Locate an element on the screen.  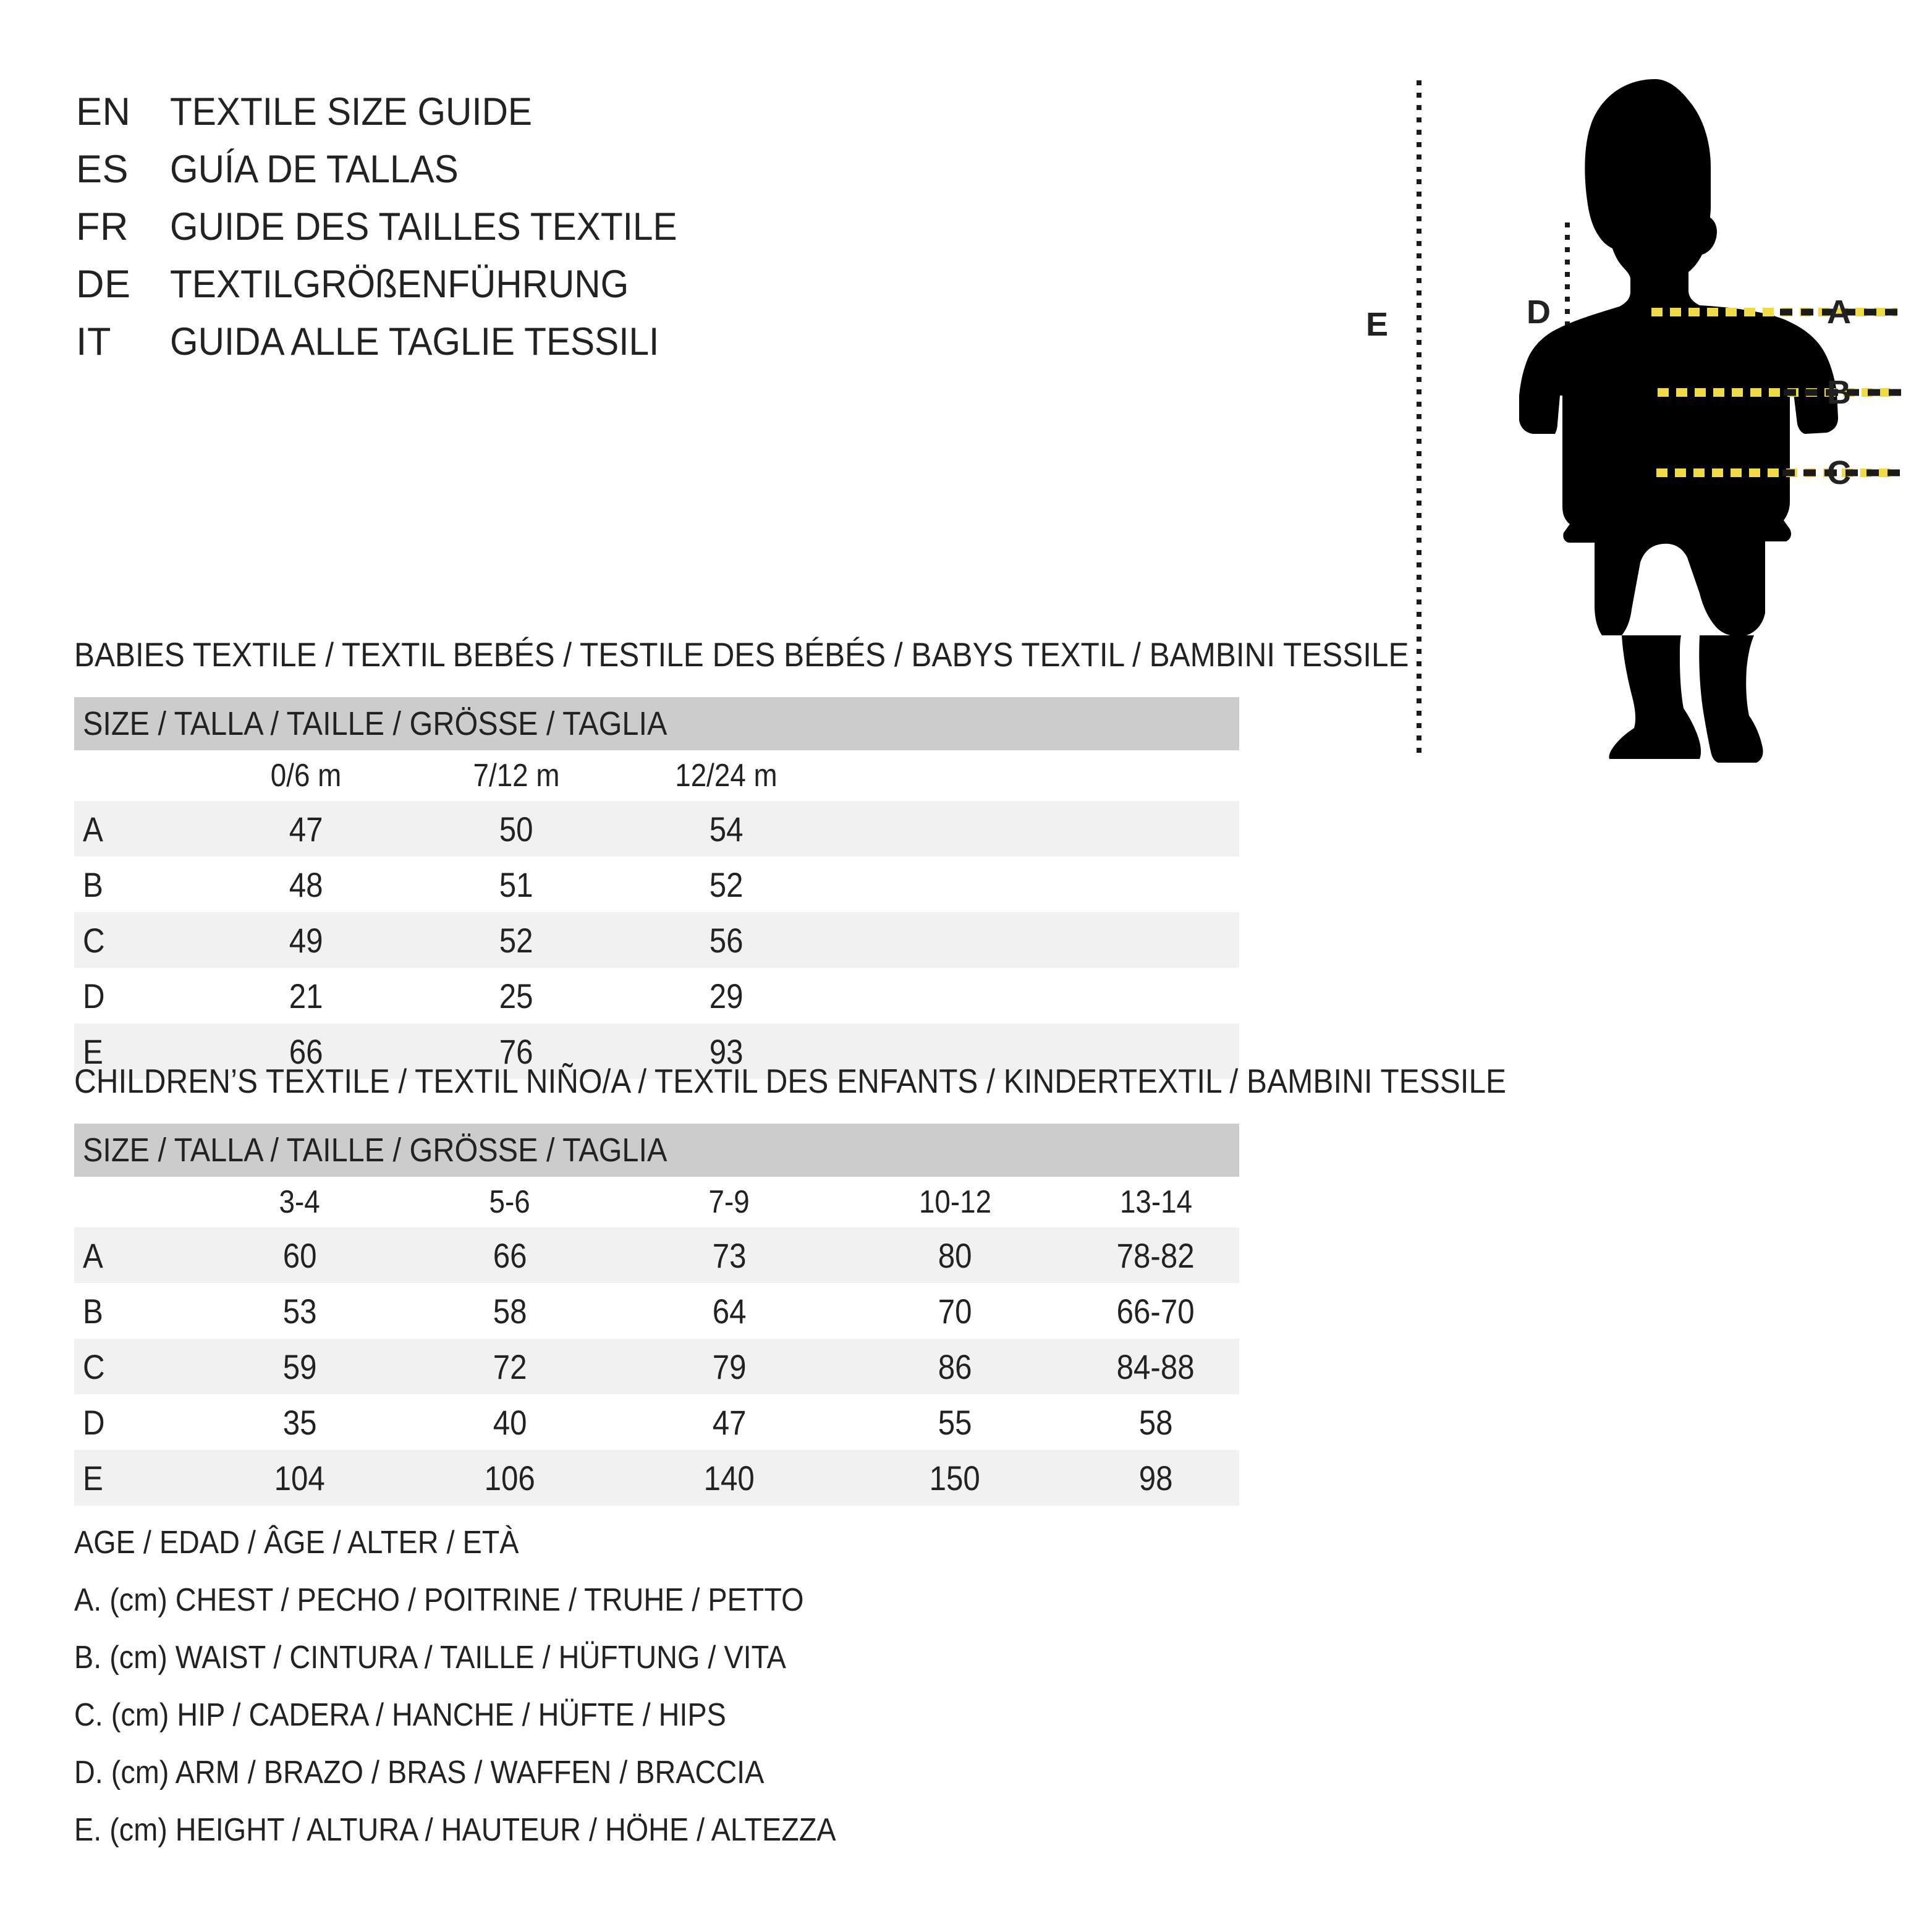
children-cell-text: 64 is located at coordinates (729, 1311).